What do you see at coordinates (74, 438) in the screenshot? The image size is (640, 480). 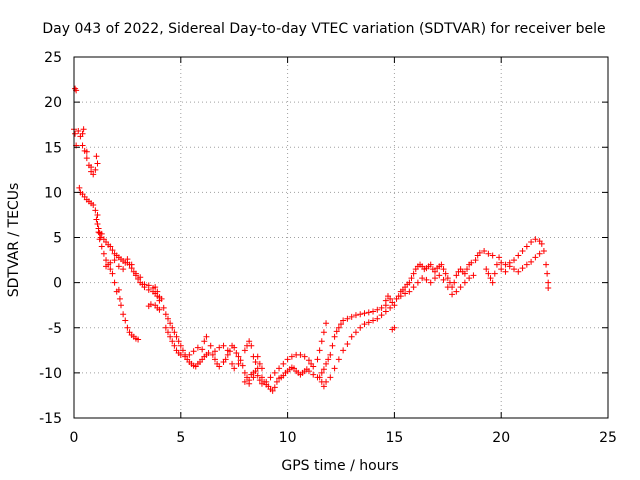 I see `x-tick-label: 0` at bounding box center [74, 438].